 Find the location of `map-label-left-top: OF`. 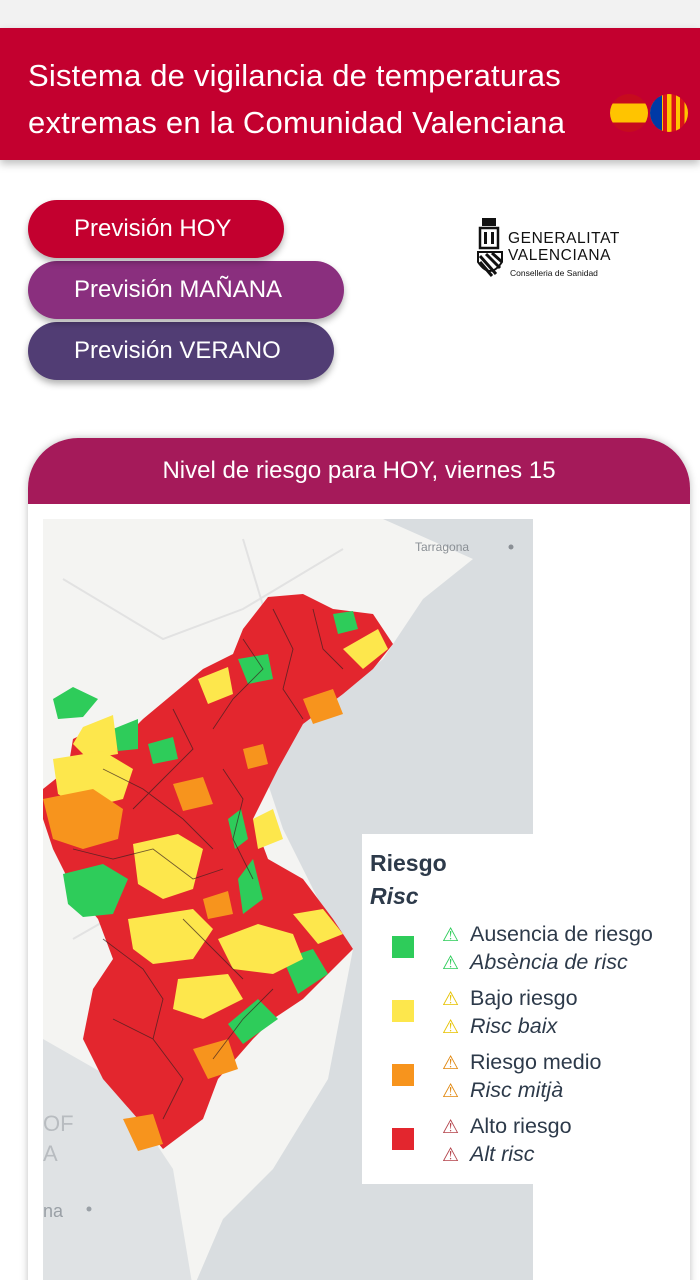

map-label-left-top: OF is located at coordinates (58, 1123).